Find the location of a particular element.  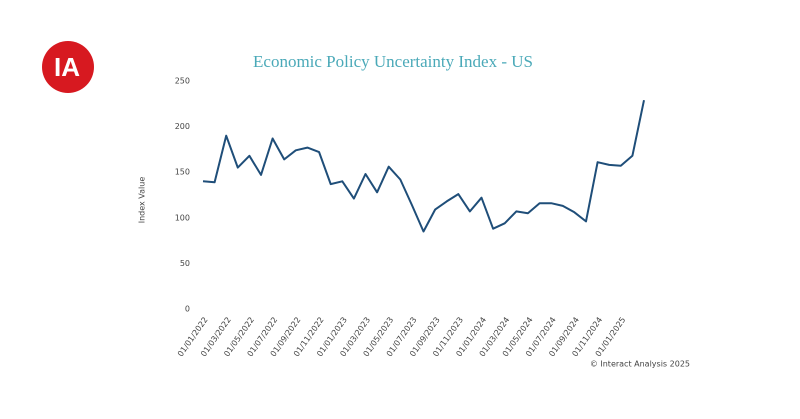

source: © Interact Analysis 2025 is located at coordinates (640, 364).